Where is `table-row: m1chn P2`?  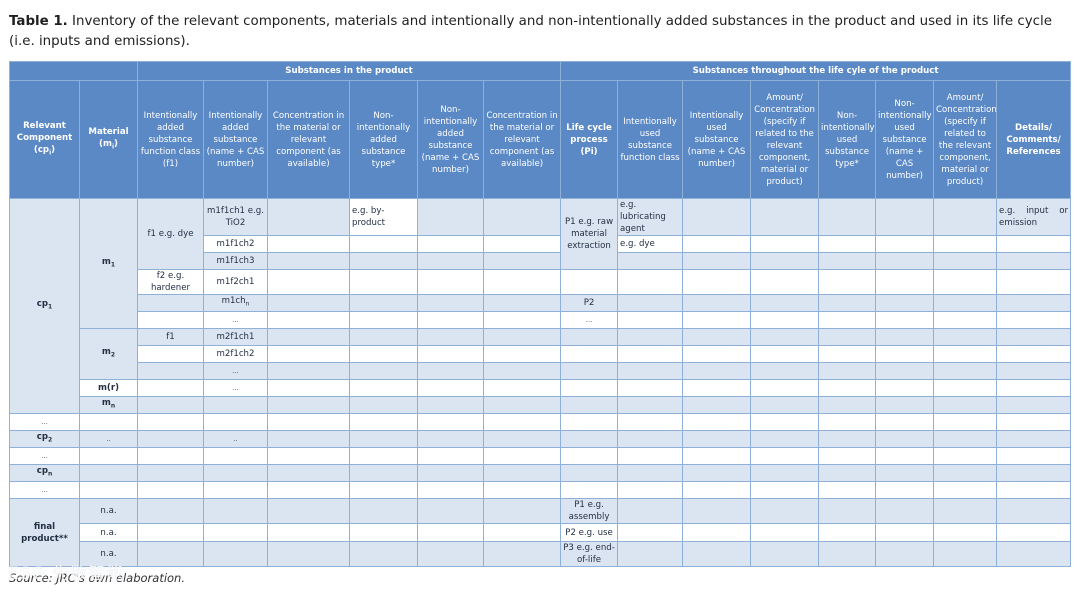 table-row: m1chn P2 is located at coordinates (541, 303).